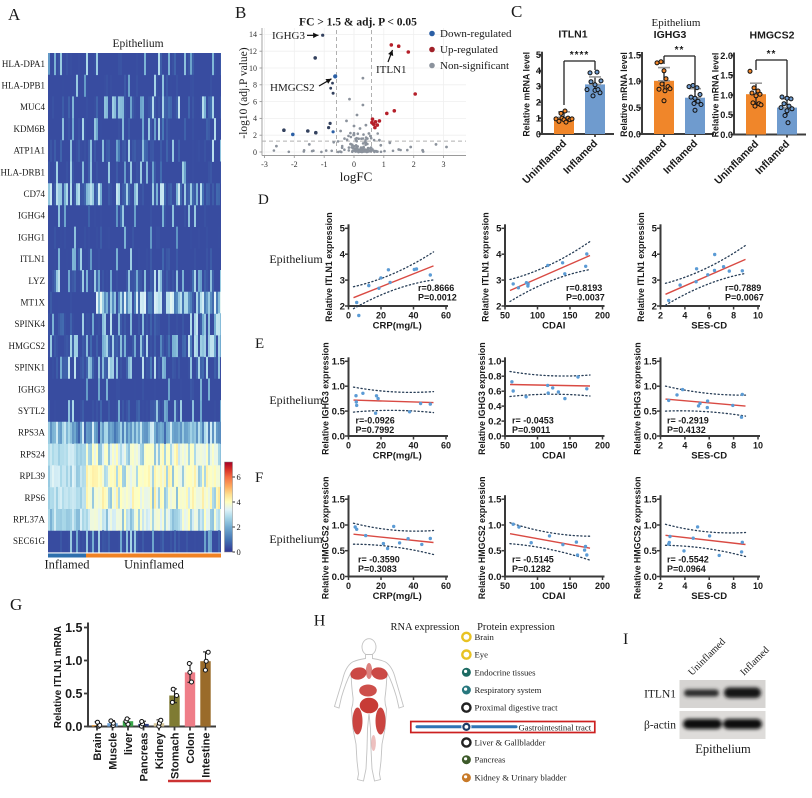  What do you see at coordinates (294, 164) in the screenshot?
I see `svg-text: -2` at bounding box center [294, 164].